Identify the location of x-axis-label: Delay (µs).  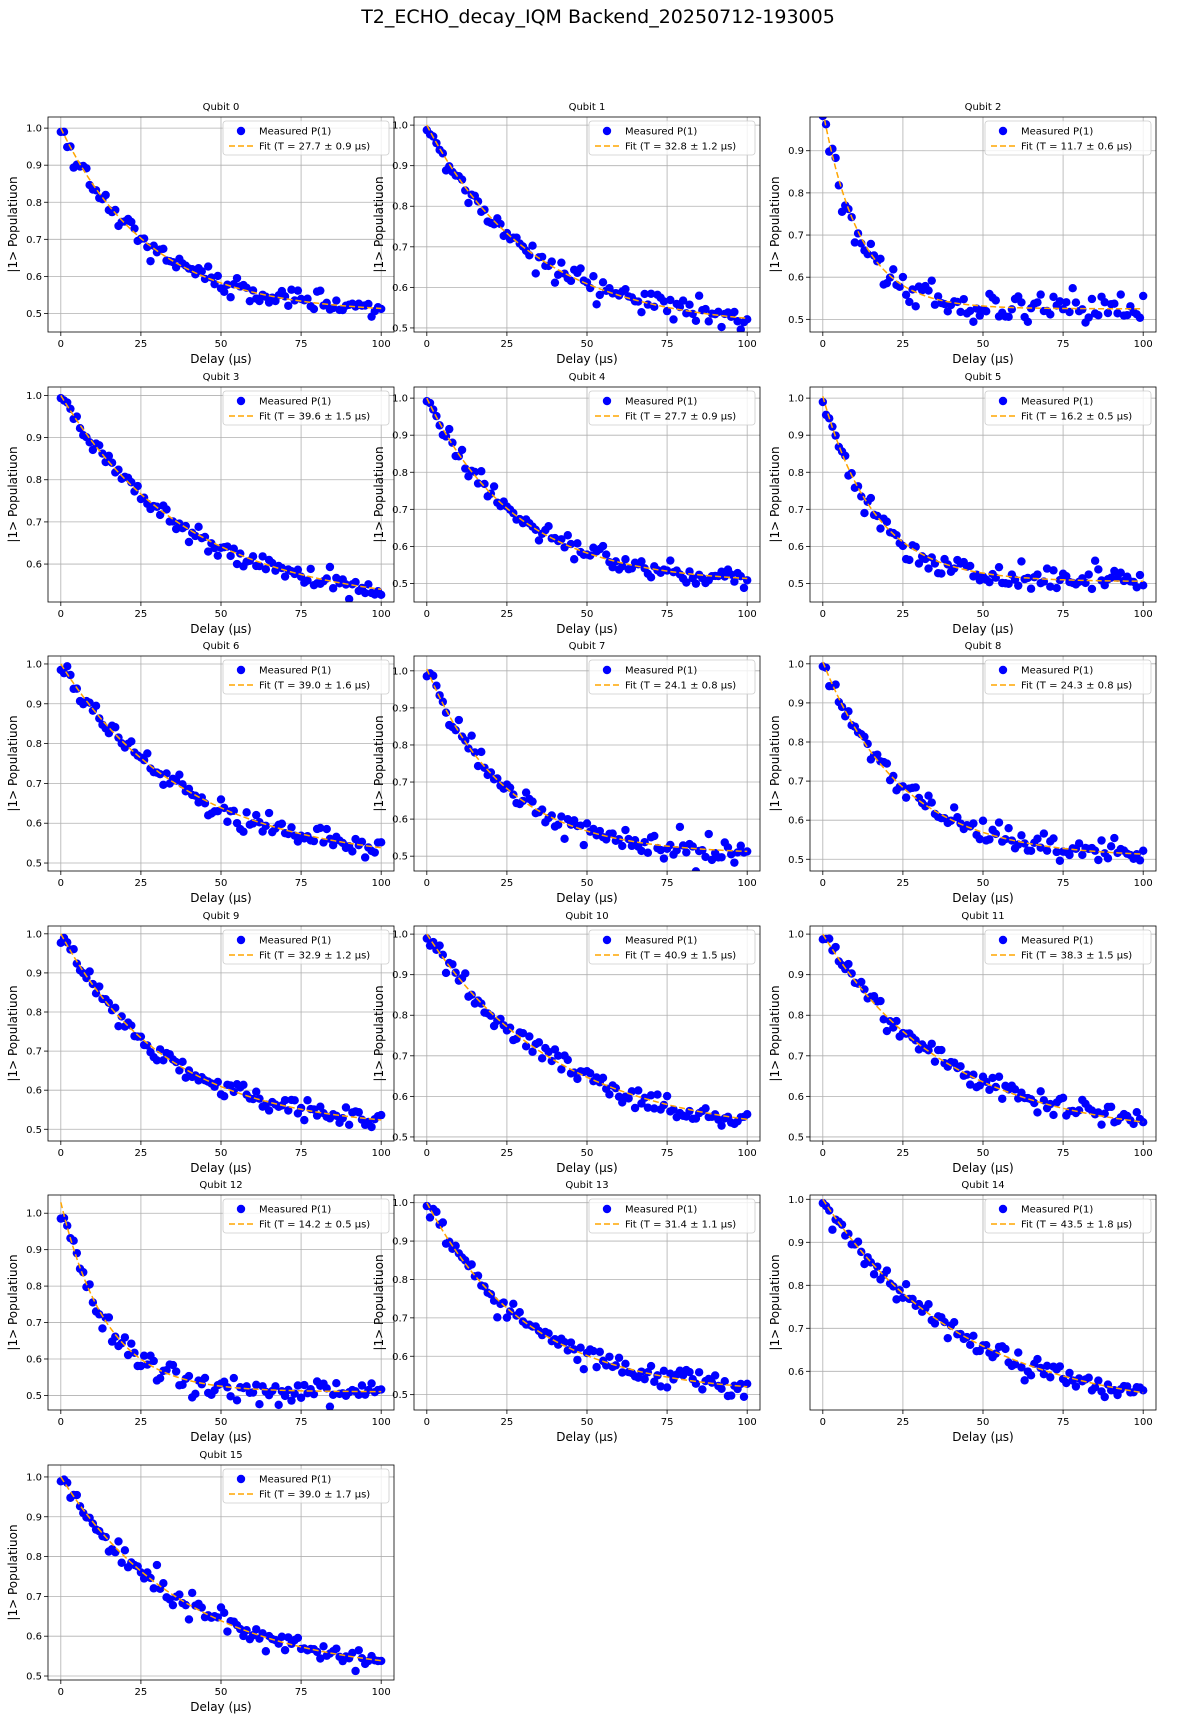
(982, 1168).